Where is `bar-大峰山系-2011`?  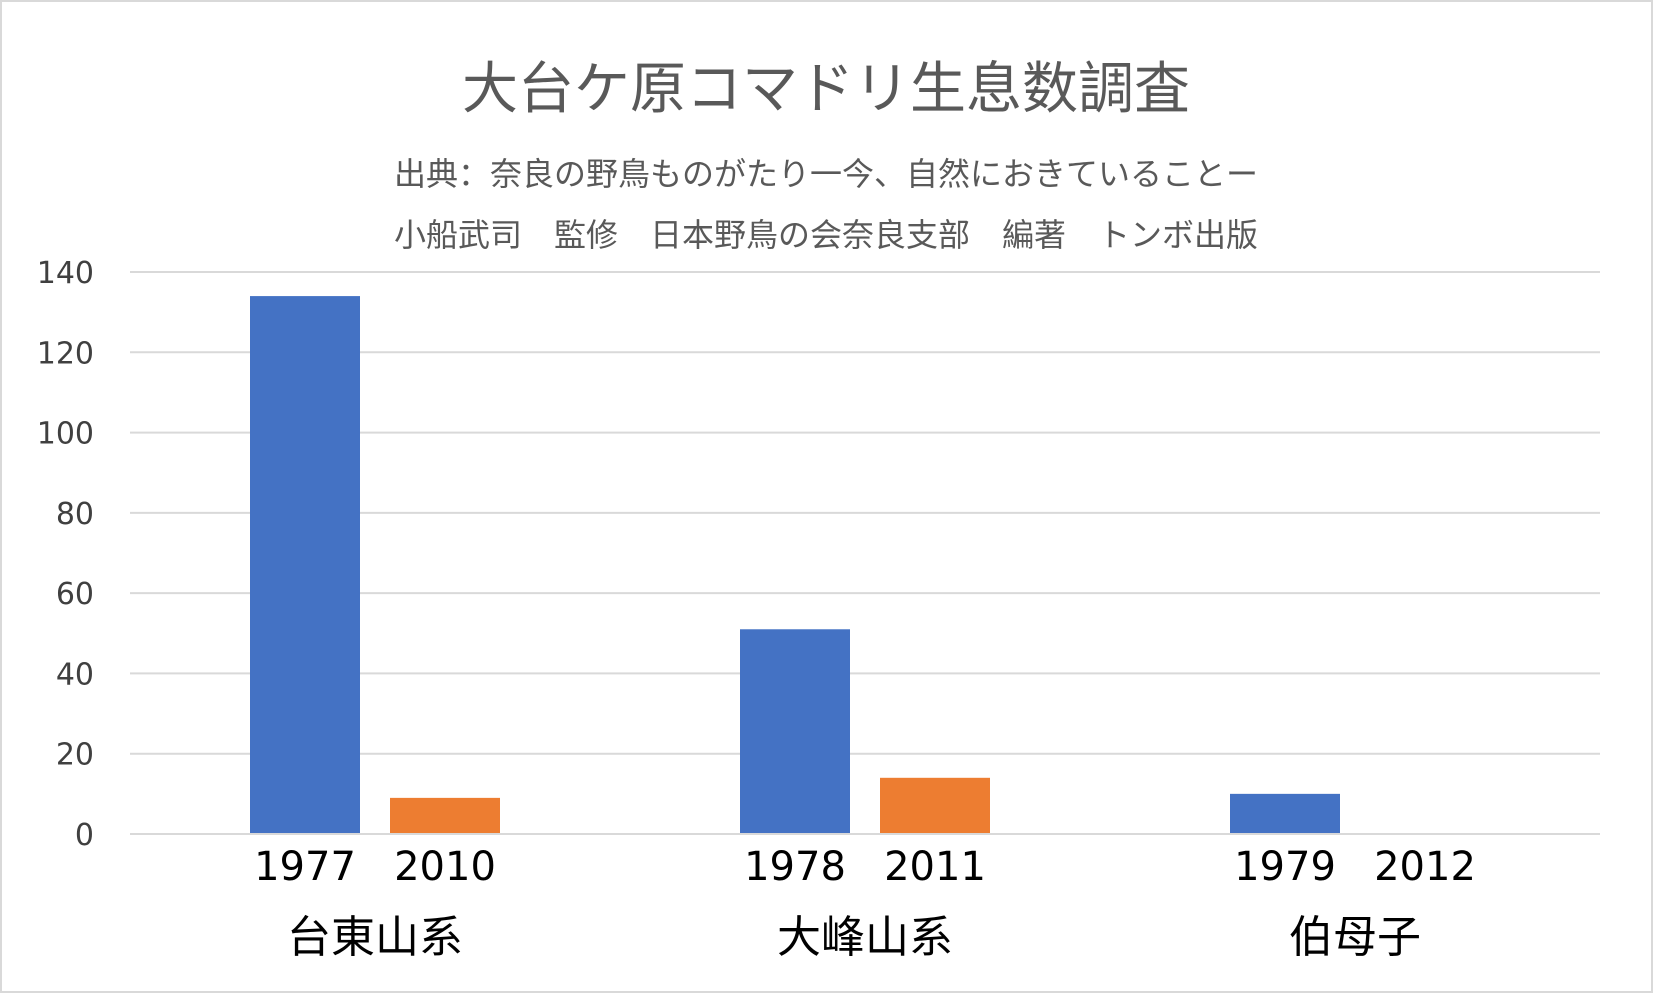 bar-大峰山系-2011 is located at coordinates (935, 805).